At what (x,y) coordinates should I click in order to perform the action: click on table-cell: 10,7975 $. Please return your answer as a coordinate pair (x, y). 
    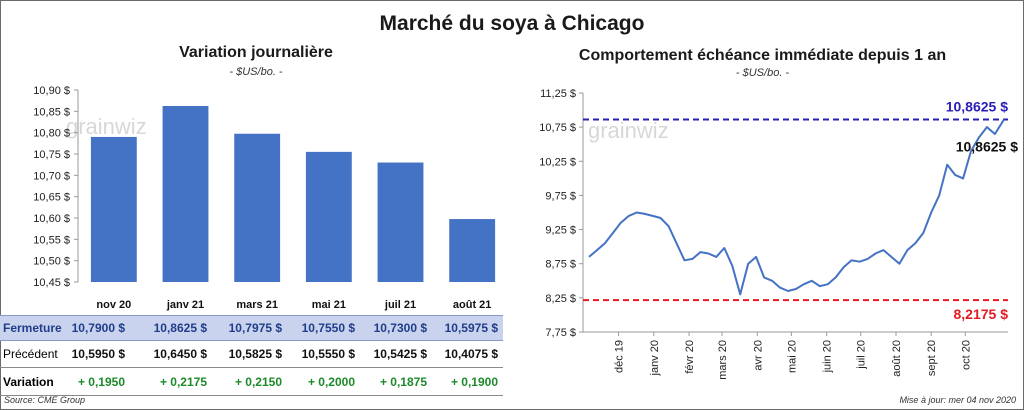
    Looking at the image, I should click on (255, 328).